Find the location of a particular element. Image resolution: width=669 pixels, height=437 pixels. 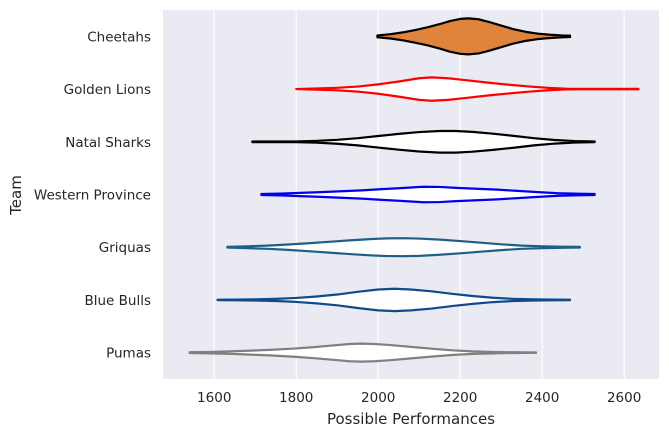

x-tick-label: 2000 is located at coordinates (378, 398).